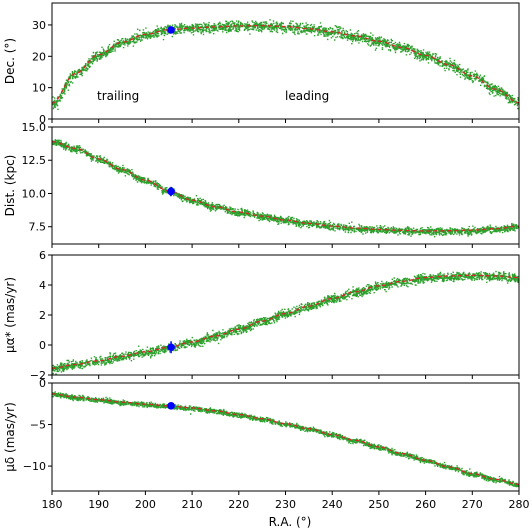 The height and width of the screenshot is (532, 532). What do you see at coordinates (10, 186) in the screenshot?
I see `dist-y-axis-label: Dist. (kpc)` at bounding box center [10, 186].